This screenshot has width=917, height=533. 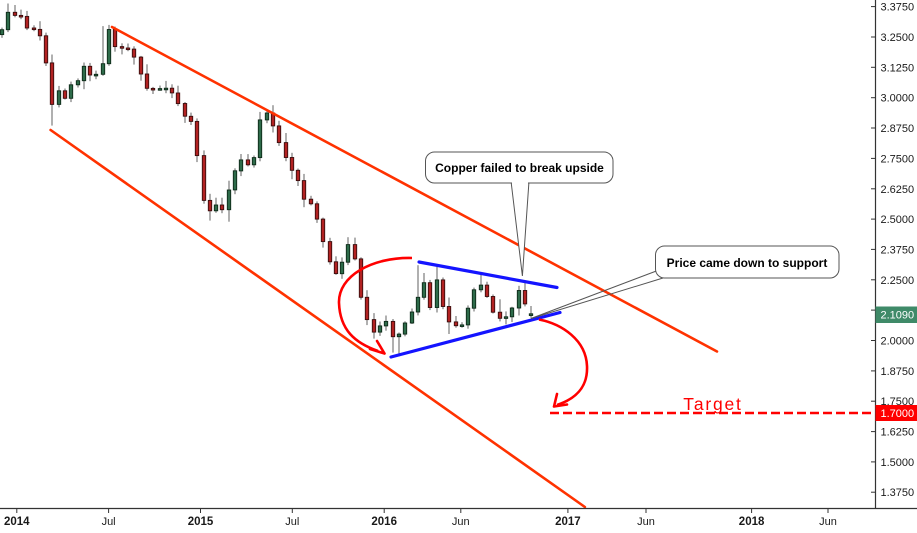 I want to click on svg-text: 2016, so click(x=384, y=522).